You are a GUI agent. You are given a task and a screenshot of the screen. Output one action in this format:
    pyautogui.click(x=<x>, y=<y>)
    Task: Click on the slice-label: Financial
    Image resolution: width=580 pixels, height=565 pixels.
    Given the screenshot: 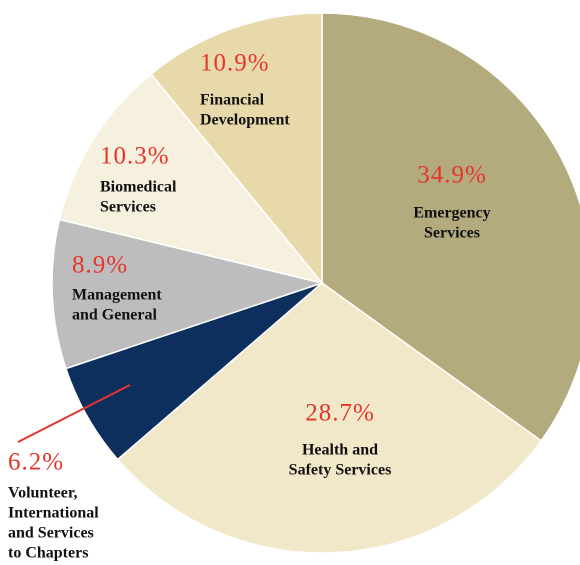 What is the action you would take?
    pyautogui.click(x=232, y=100)
    